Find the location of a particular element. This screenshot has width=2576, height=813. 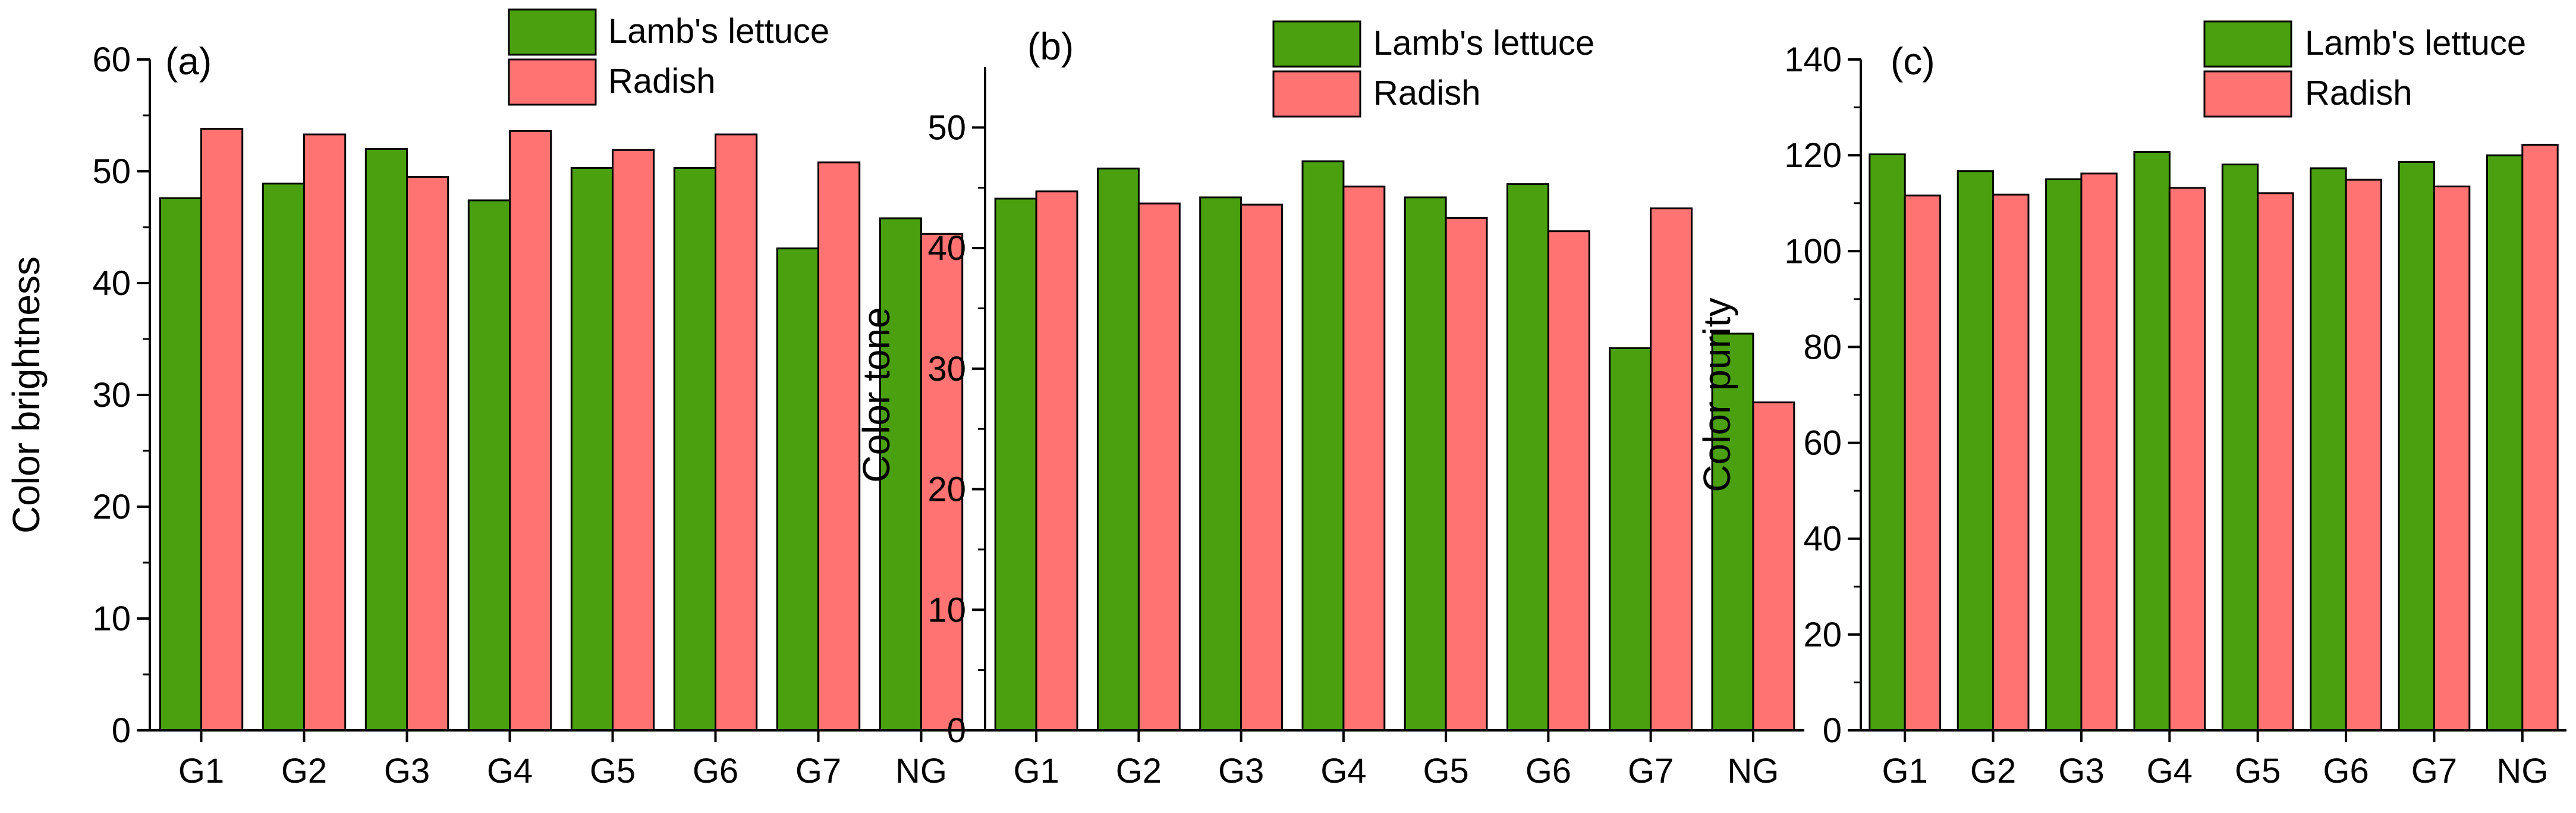

y-axis-title: Color purity is located at coordinates (1717, 395).